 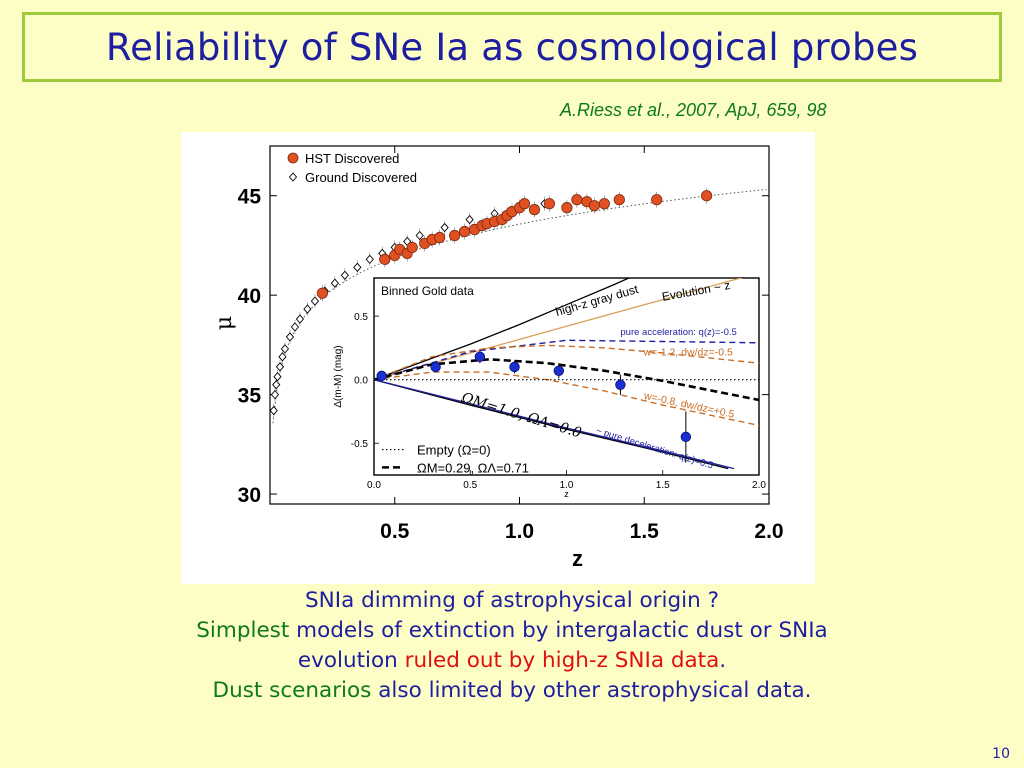 What do you see at coordinates (567, 485) in the screenshot?
I see `inset-x-tick-label: 1.0` at bounding box center [567, 485].